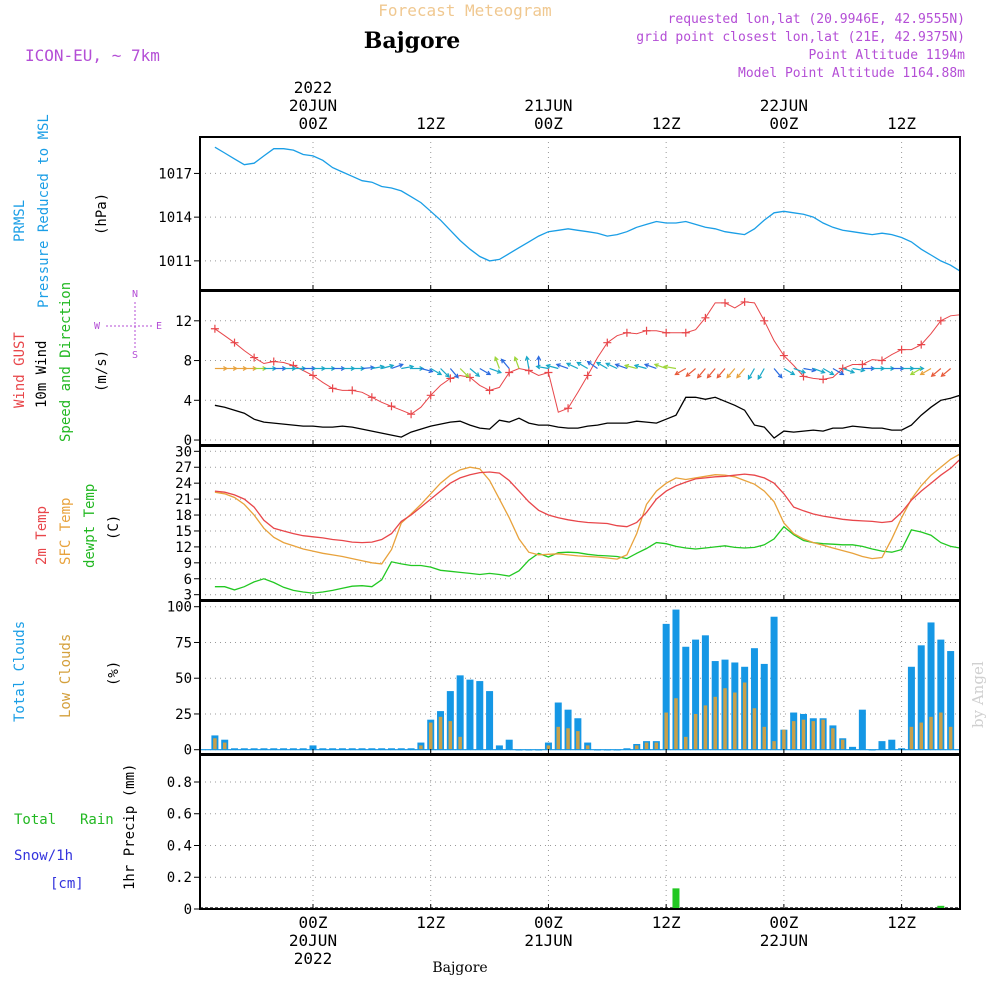  Describe the element at coordinates (90, 526) in the screenshot. I see `dewpt-label: dewpt Temp` at that location.